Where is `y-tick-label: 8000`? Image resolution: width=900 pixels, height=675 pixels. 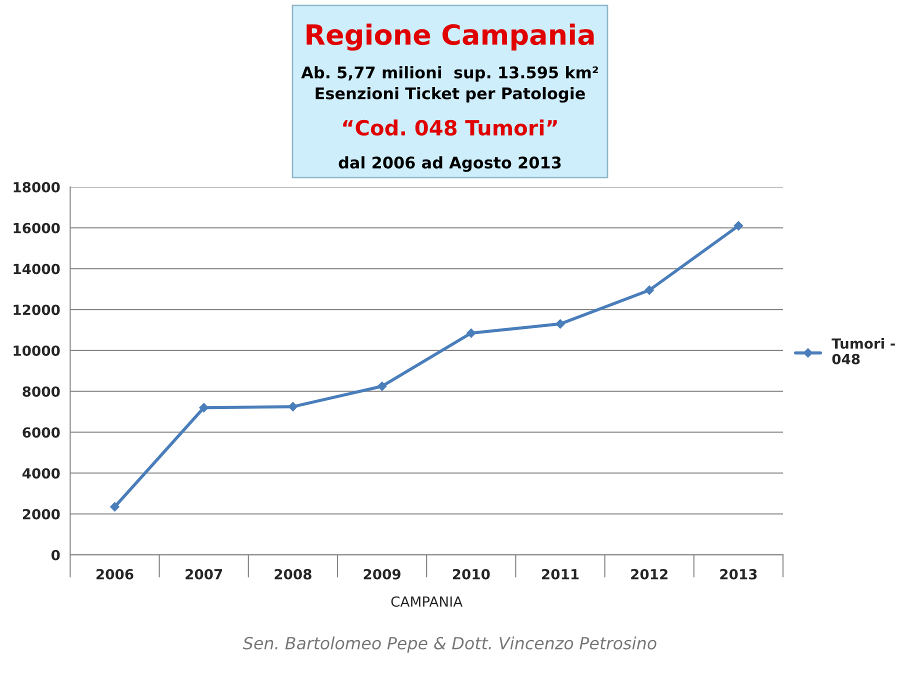 y-tick-label: 8000 is located at coordinates (41, 391).